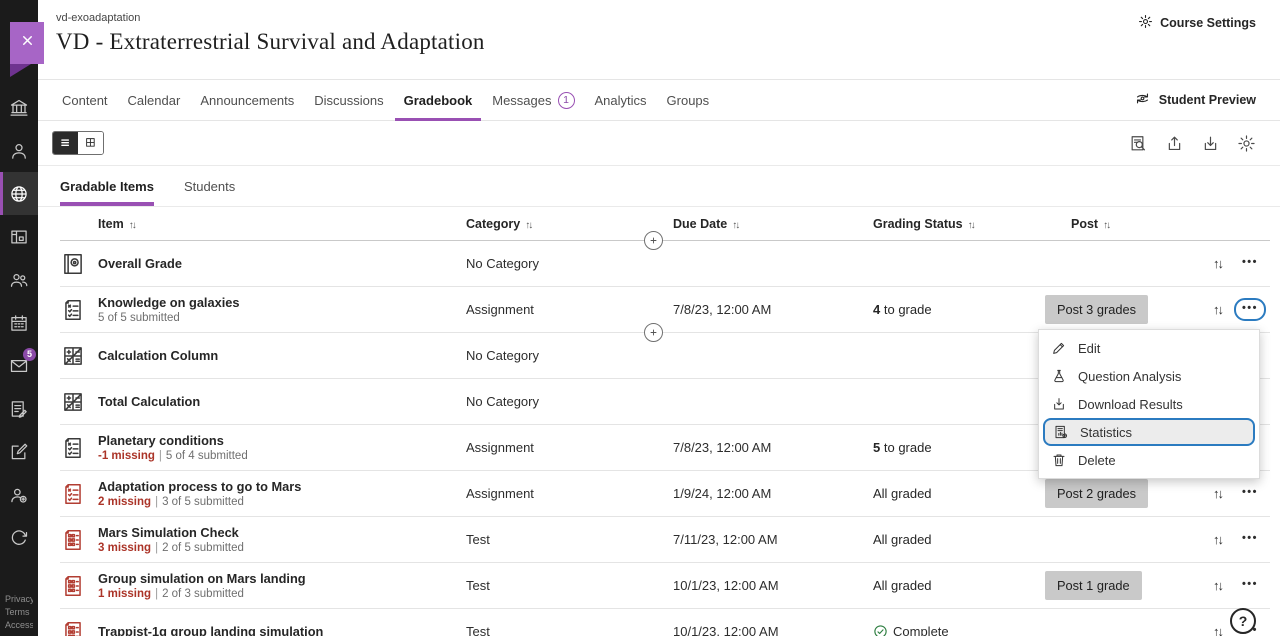  Describe the element at coordinates (79, 494) in the screenshot. I see `item-type-cell` at that location.